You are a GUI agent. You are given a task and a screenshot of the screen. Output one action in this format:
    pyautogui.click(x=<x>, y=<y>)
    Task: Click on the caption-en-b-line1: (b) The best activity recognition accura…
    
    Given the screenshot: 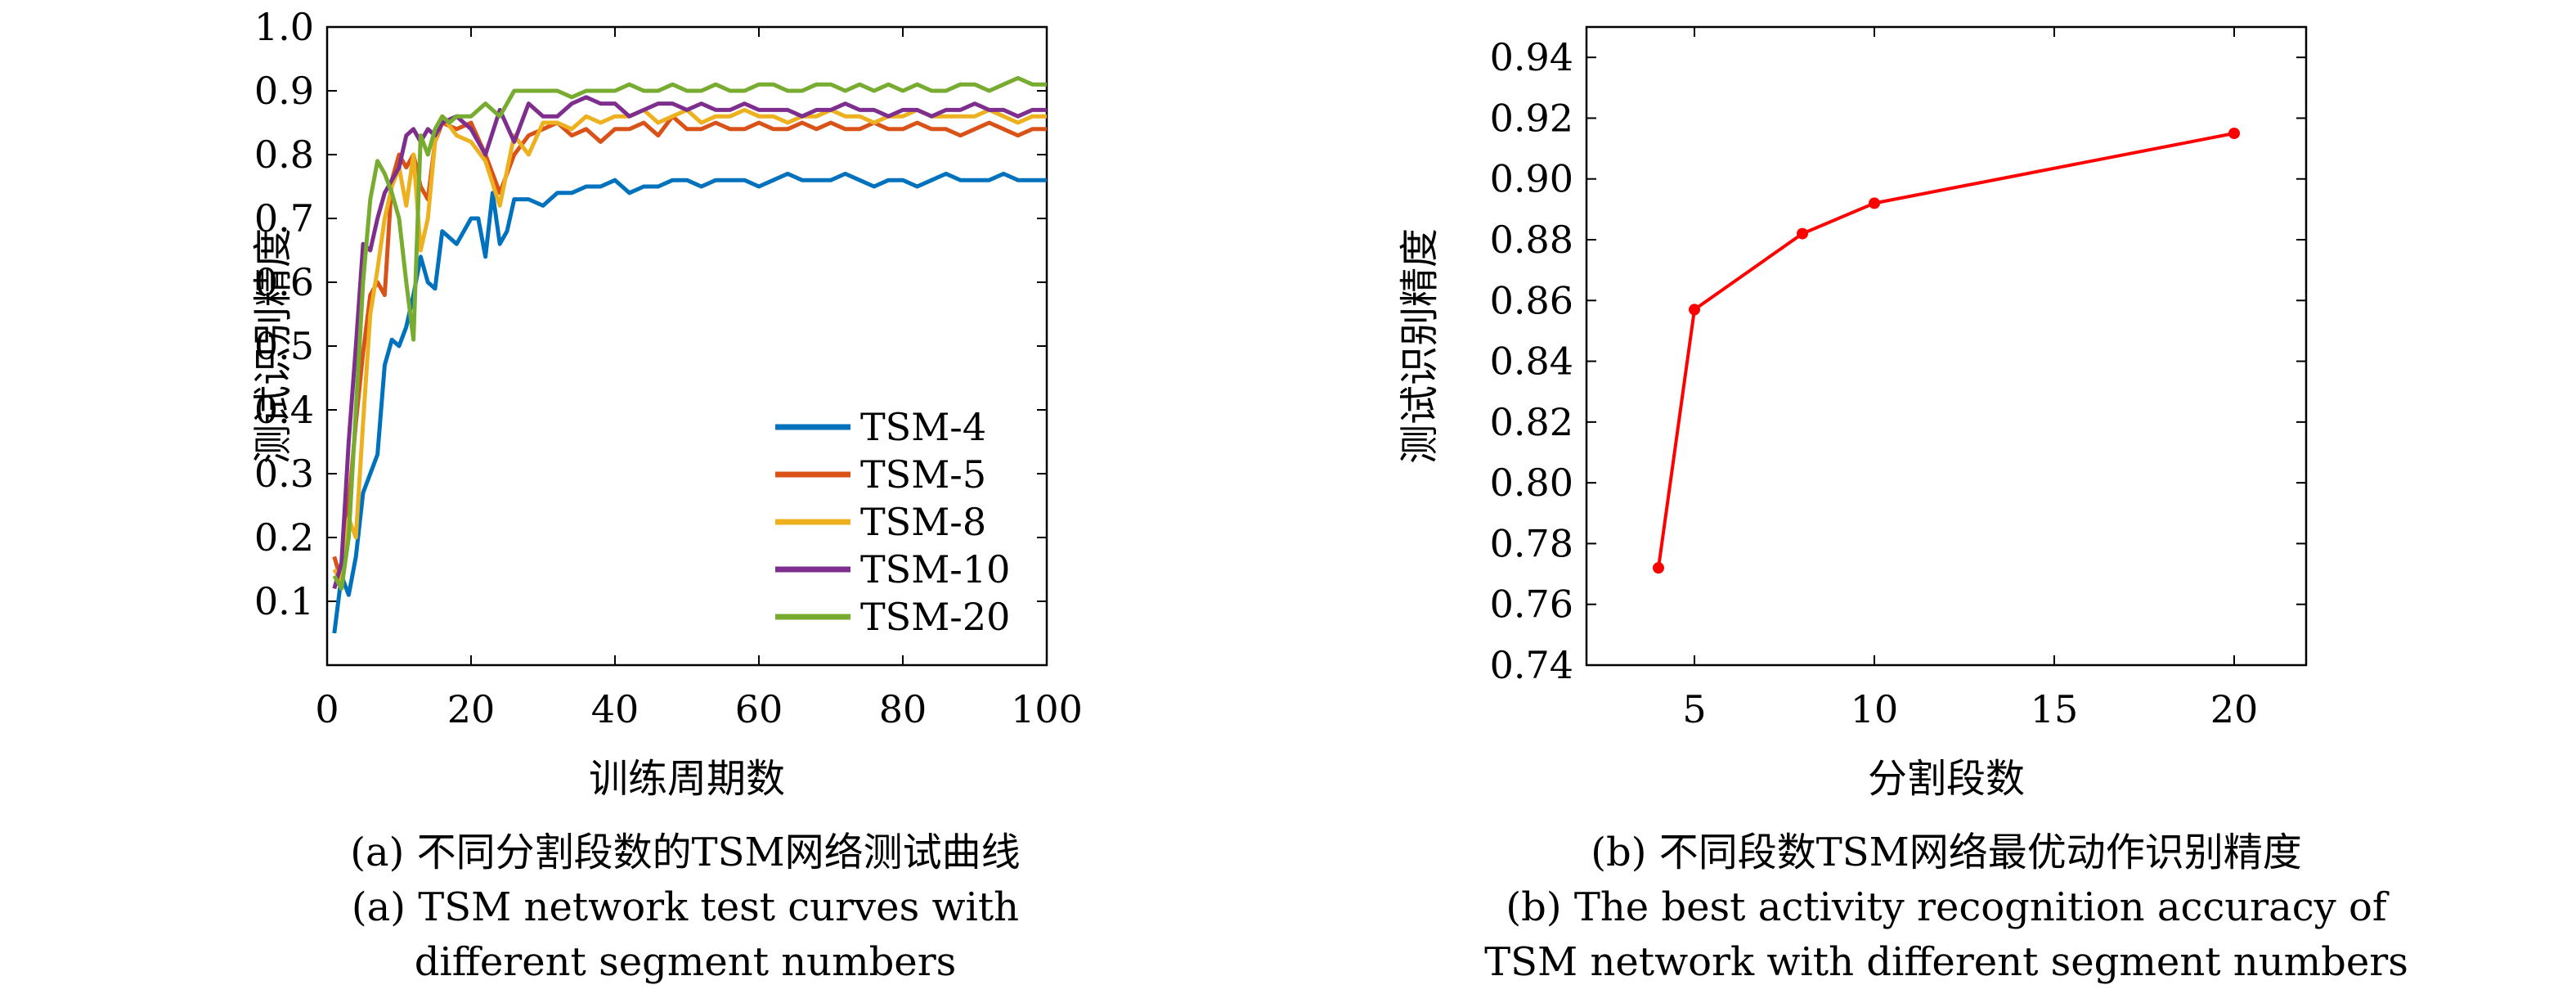 What is the action you would take?
    pyautogui.click(x=1947, y=907)
    